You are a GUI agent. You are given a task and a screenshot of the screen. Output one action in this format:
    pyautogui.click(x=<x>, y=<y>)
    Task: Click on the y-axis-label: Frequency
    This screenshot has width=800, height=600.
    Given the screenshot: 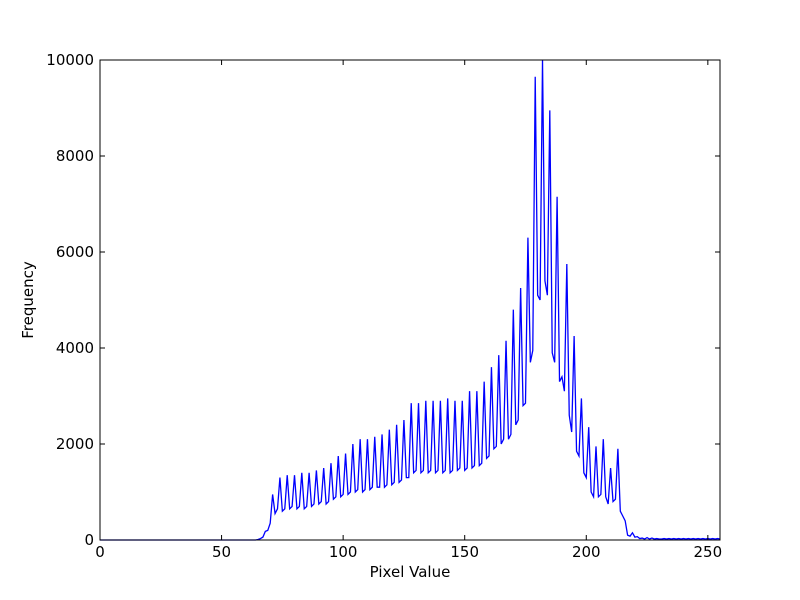 What is the action you would take?
    pyautogui.click(x=28, y=300)
    